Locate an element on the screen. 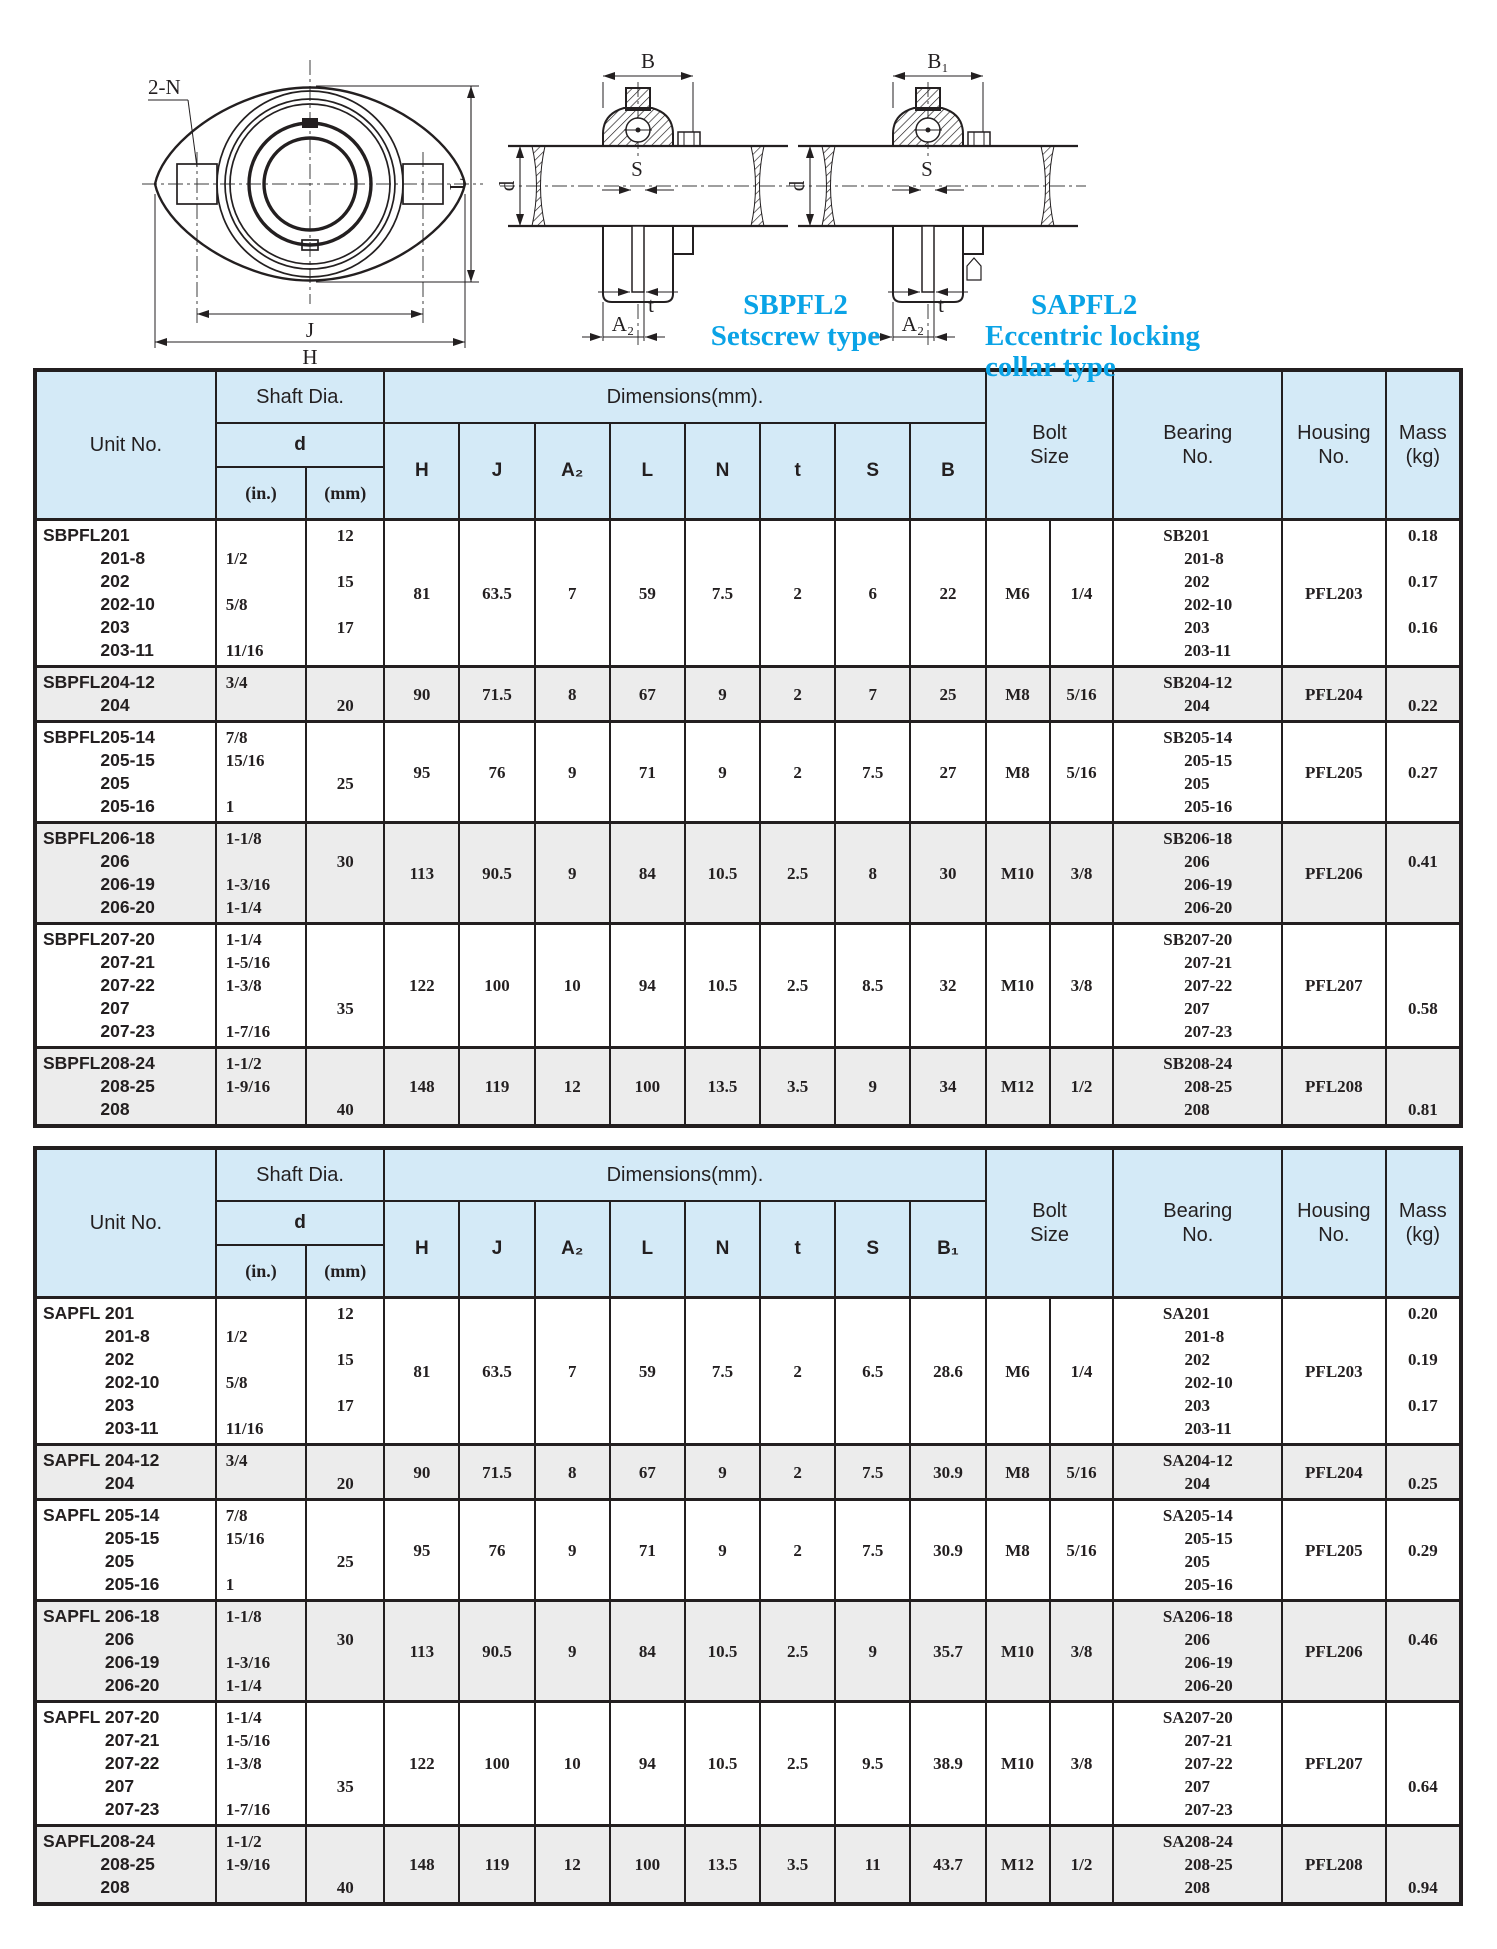  cell-dim-H: 90 is located at coordinates (422, 1472).